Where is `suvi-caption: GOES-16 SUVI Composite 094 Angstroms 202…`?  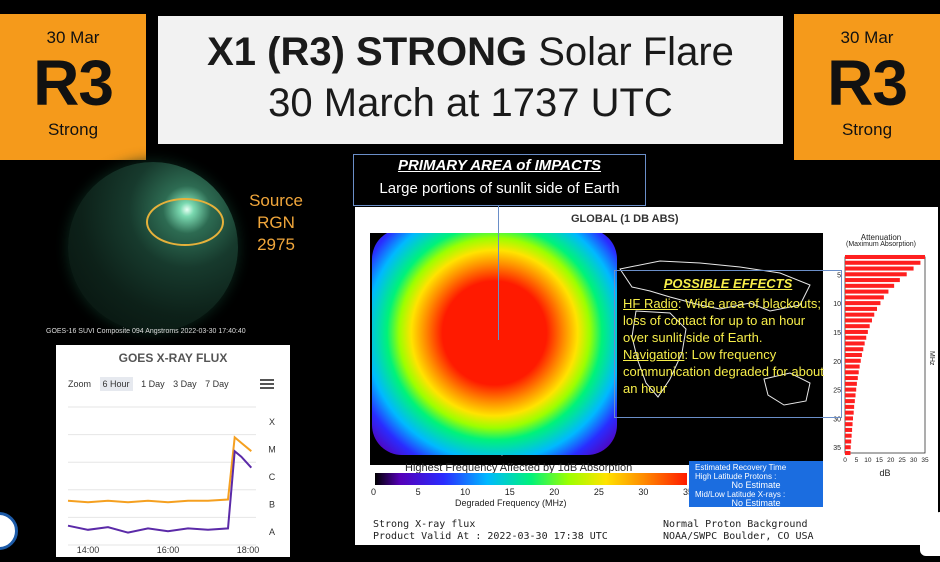
suvi-caption: GOES-16 SUVI Composite 094 Angstroms 202… is located at coordinates (146, 331).